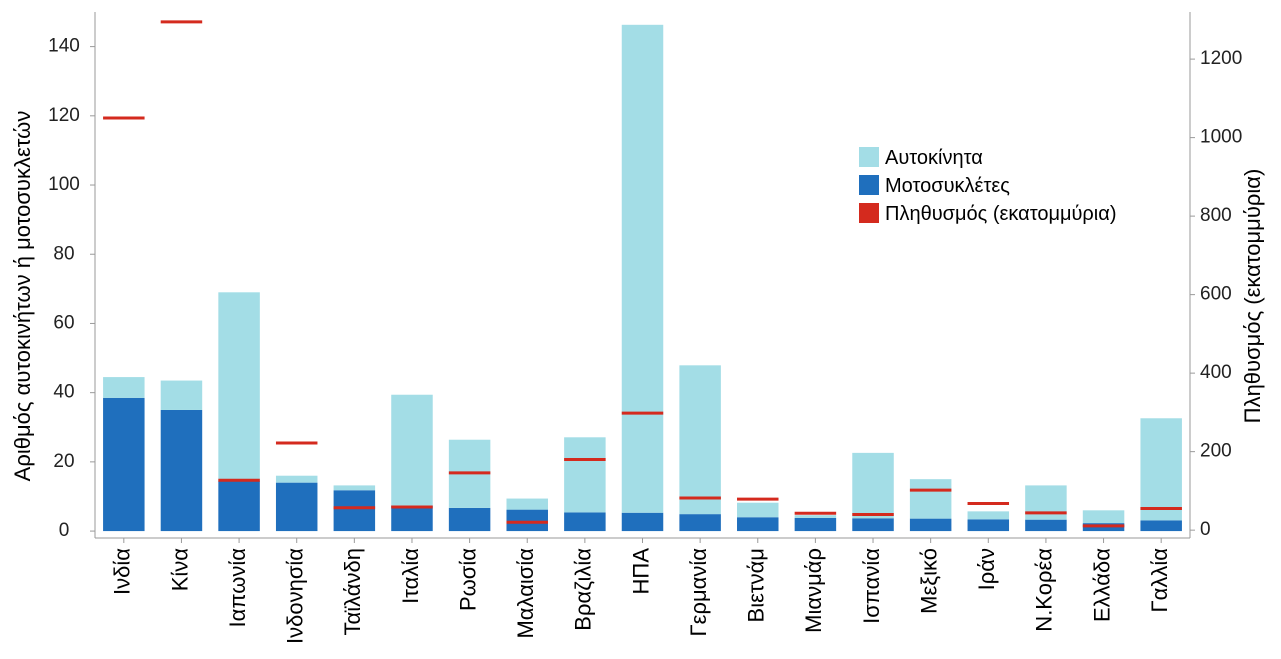 The image size is (1281, 659). I want to click on category-label: Ν.Κορέα, so click(1044, 590).